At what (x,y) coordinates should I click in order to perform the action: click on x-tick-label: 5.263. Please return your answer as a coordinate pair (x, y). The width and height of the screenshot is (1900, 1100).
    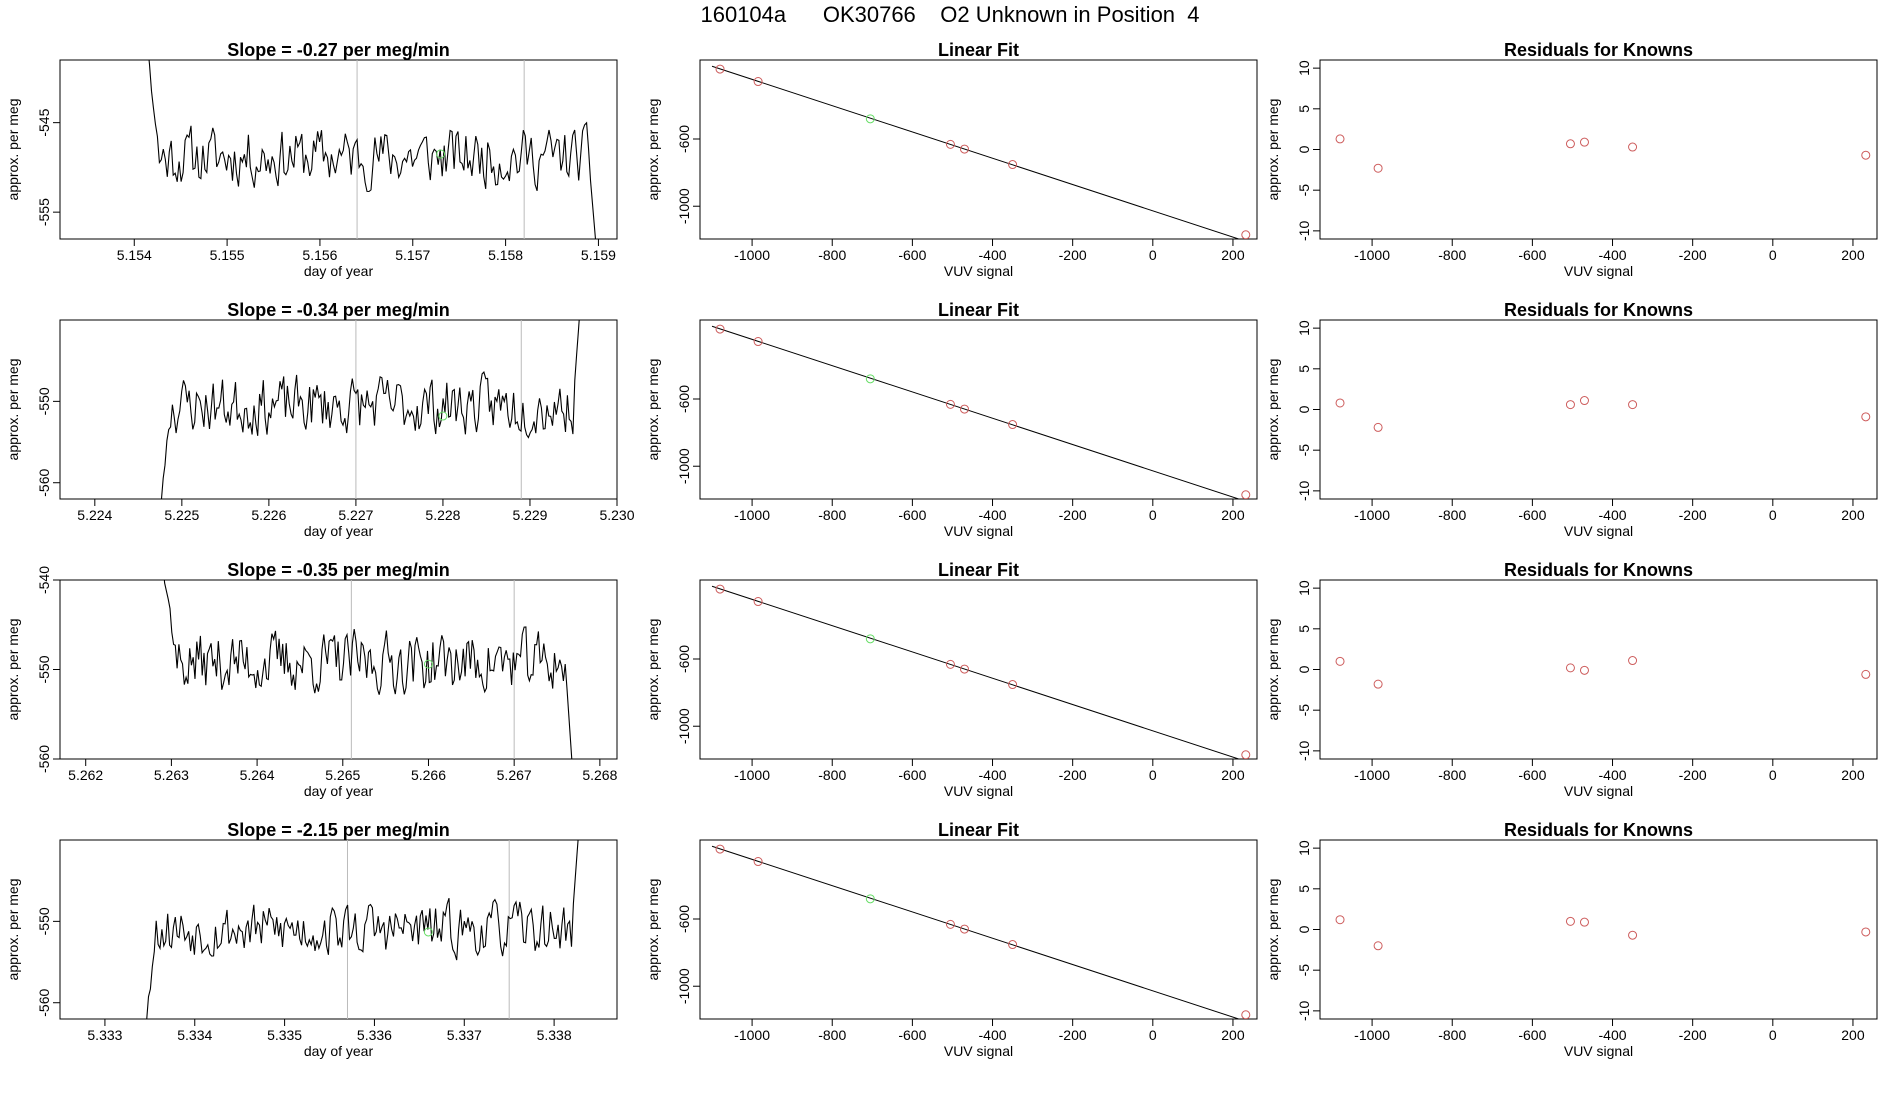
    Looking at the image, I should click on (171, 775).